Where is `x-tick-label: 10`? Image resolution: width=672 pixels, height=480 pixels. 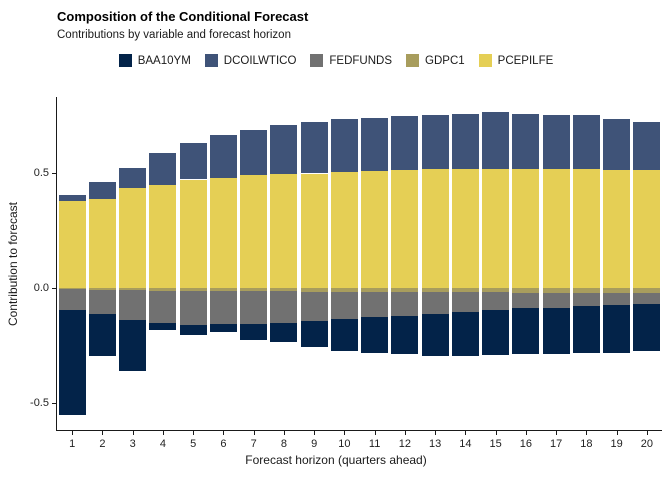 x-tick-label: 10 is located at coordinates (344, 444).